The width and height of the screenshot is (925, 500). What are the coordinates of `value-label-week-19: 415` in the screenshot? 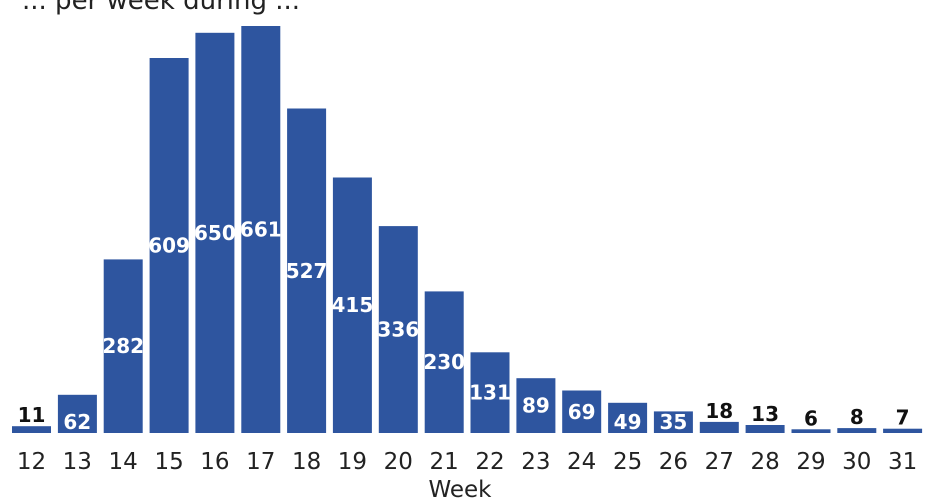 It's located at (353, 305).